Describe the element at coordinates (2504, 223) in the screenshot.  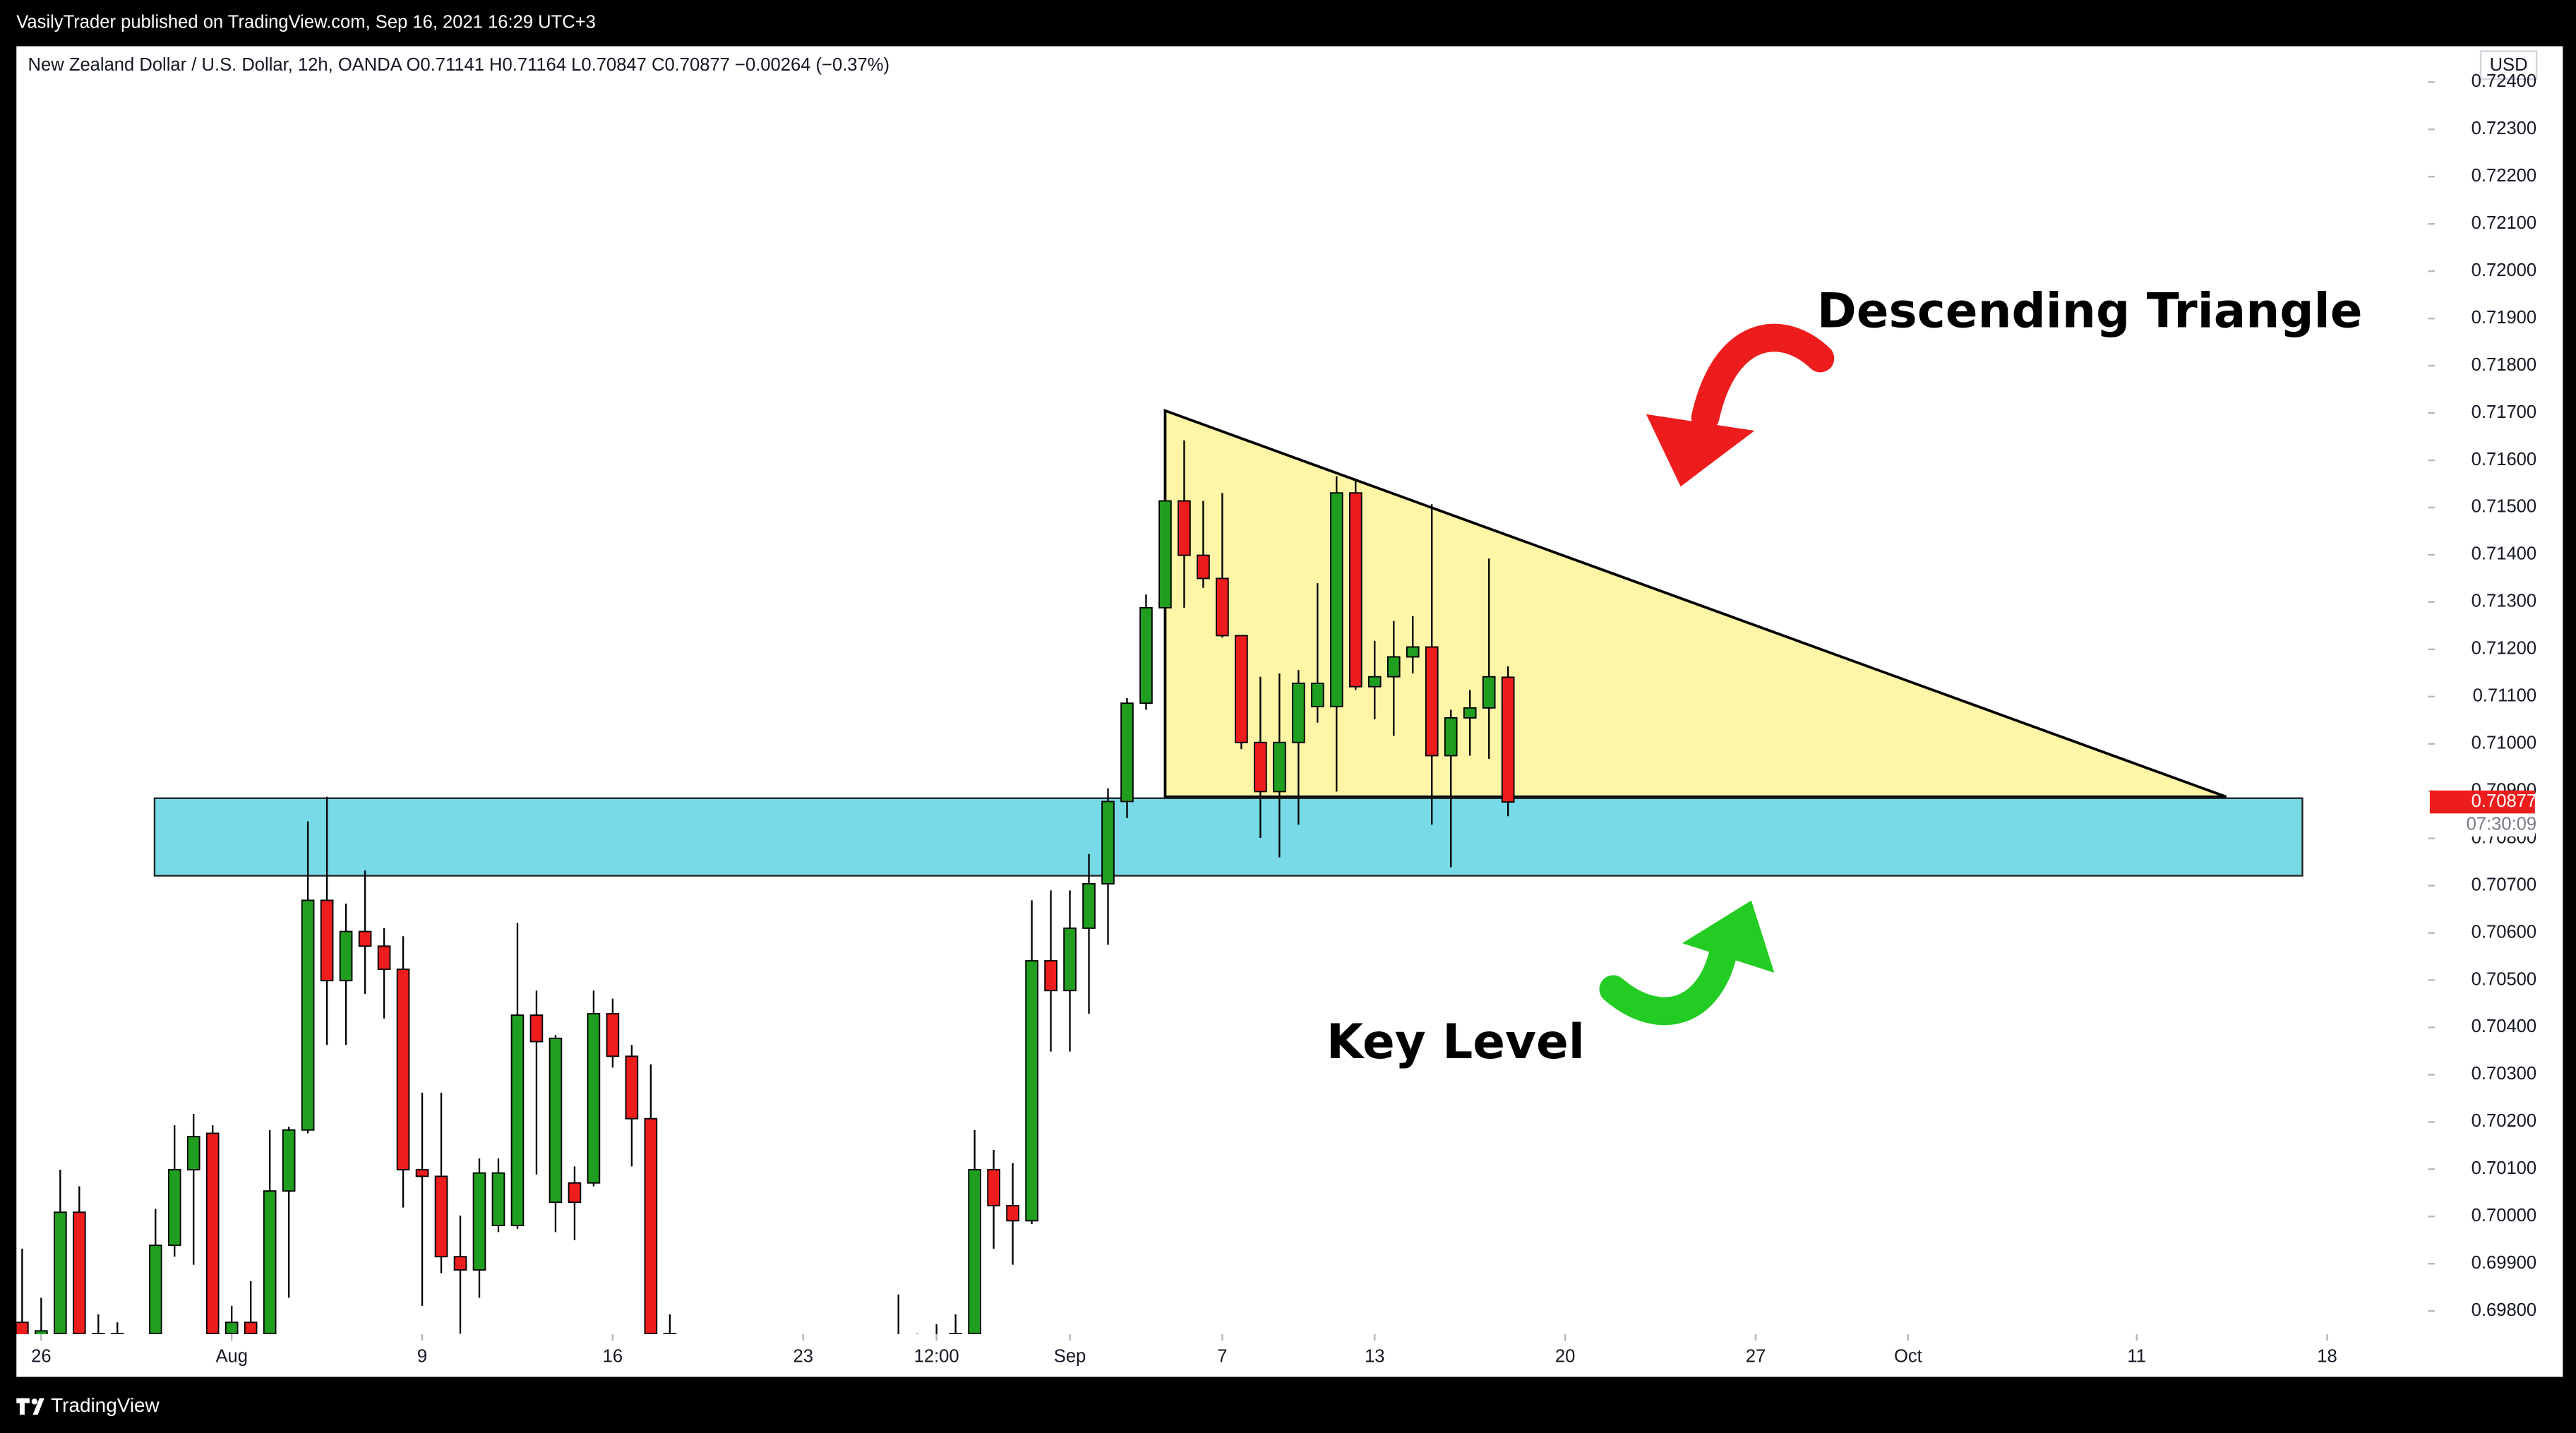
I see `y-tick-label: 0.72100` at that location.